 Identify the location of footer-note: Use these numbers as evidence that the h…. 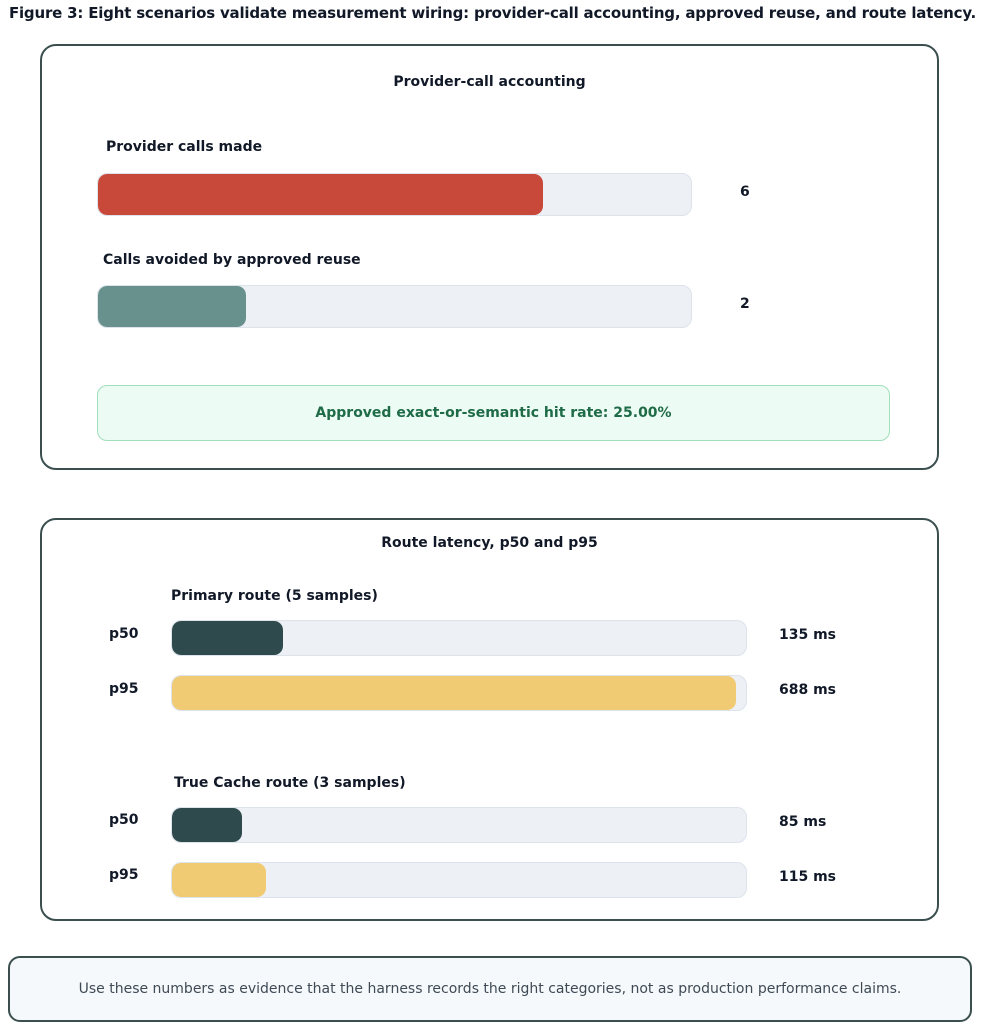
(490, 989).